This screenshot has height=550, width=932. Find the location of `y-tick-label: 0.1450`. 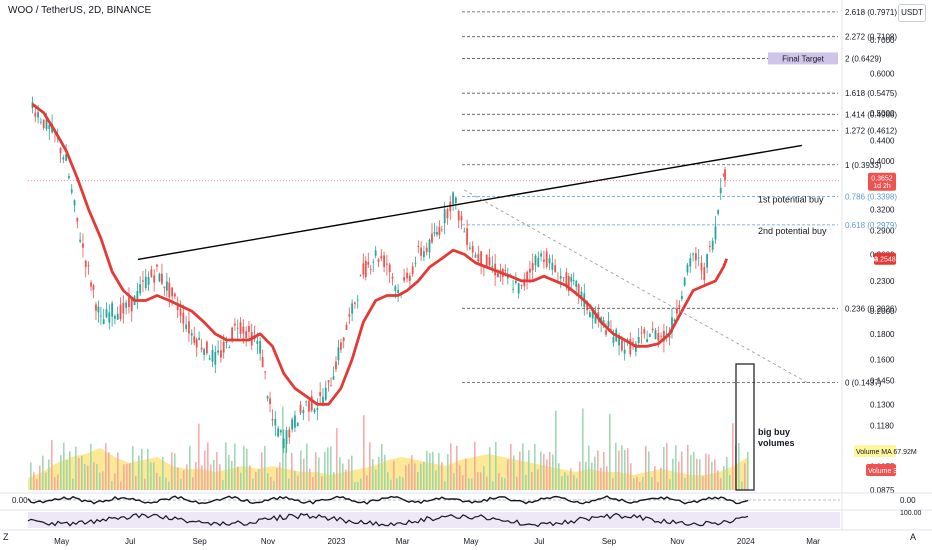

y-tick-label: 0.1450 is located at coordinates (882, 381).